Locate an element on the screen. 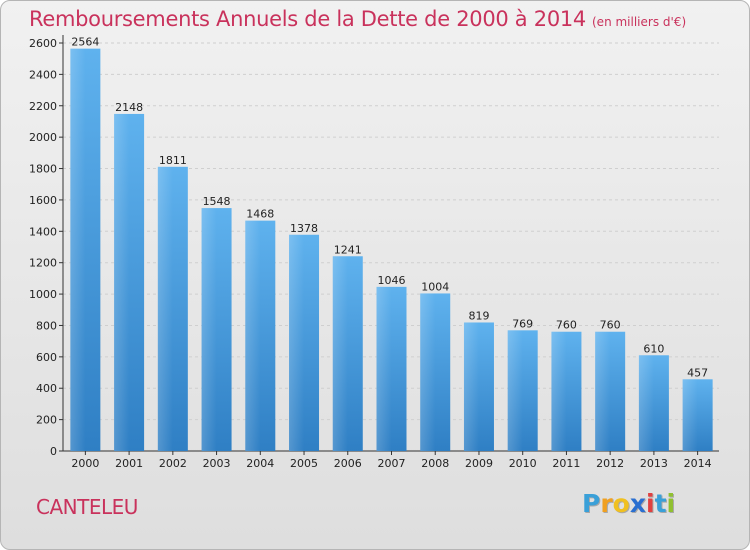 Image resolution: width=750 pixels, height=550 pixels. data-label: 1046 is located at coordinates (392, 280).